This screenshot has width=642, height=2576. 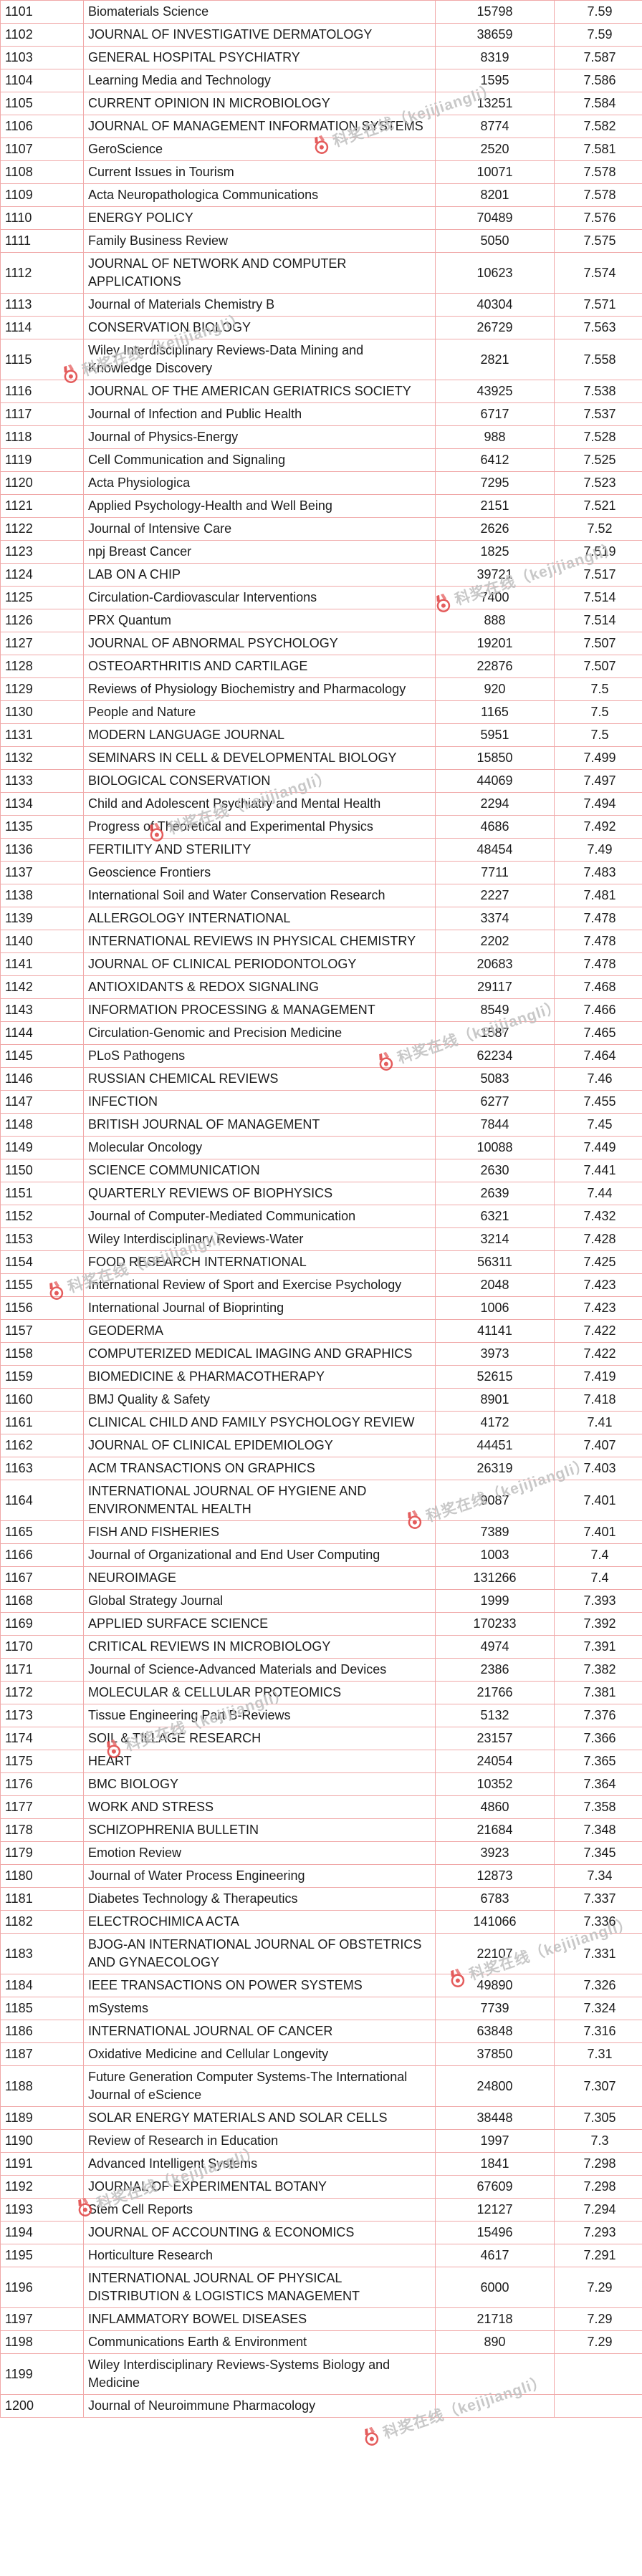 What do you see at coordinates (495, 327) in the screenshot?
I see `citation-count-cell: 26729` at bounding box center [495, 327].